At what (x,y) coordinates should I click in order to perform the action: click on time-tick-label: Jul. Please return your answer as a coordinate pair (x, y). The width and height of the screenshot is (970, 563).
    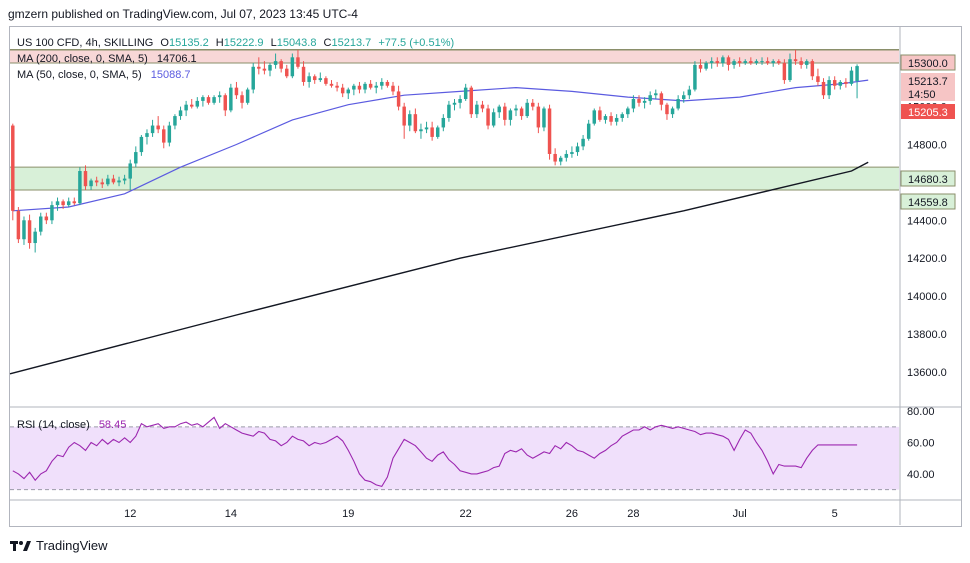
    Looking at the image, I should click on (740, 514).